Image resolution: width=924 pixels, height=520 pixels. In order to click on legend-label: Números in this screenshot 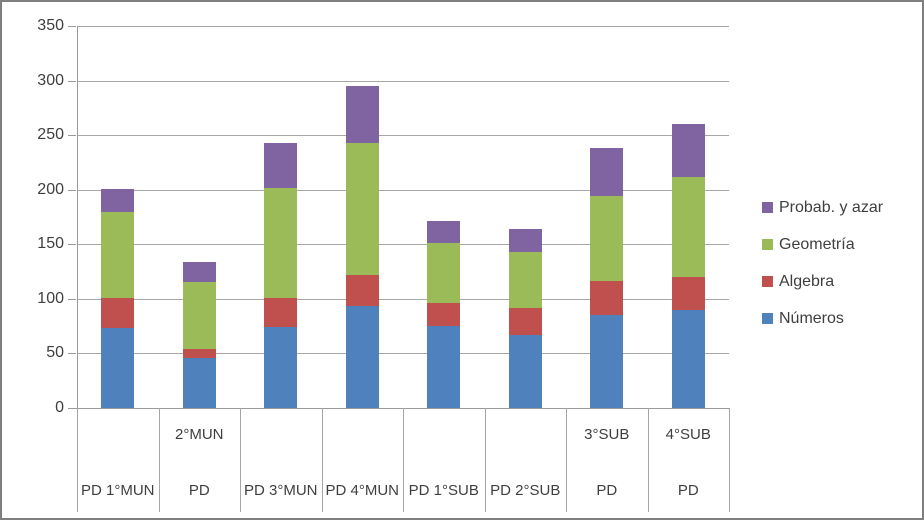, I will do `click(811, 318)`.